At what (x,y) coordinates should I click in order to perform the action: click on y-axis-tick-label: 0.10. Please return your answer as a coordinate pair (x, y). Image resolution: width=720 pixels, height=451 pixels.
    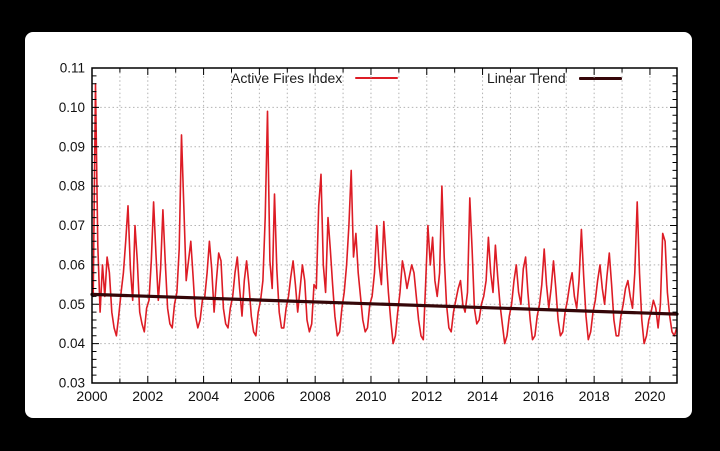
    Looking at the image, I should click on (72, 107).